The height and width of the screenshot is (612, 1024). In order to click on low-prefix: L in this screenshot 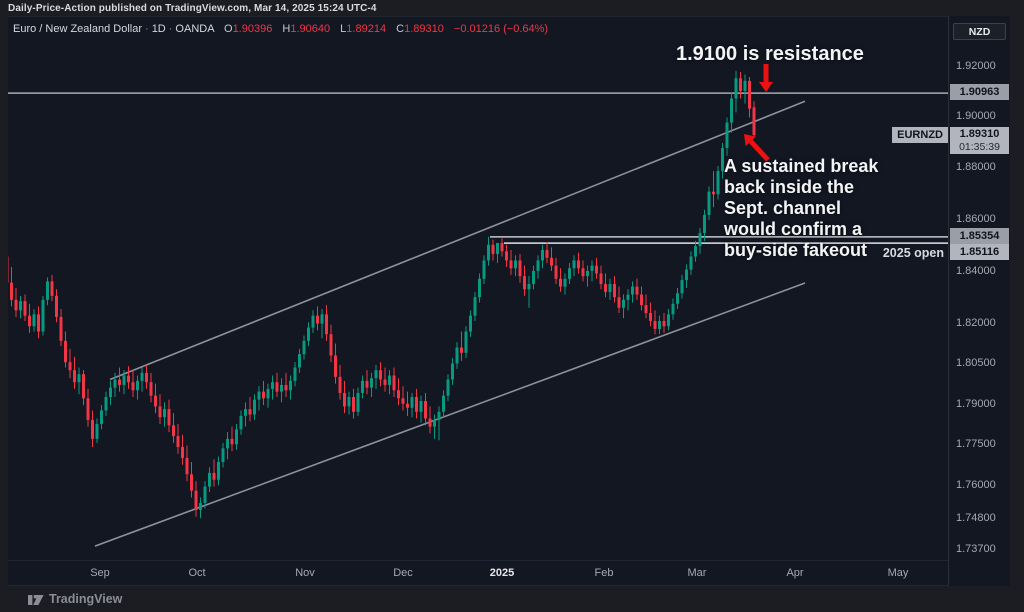, I will do `click(343, 29)`.